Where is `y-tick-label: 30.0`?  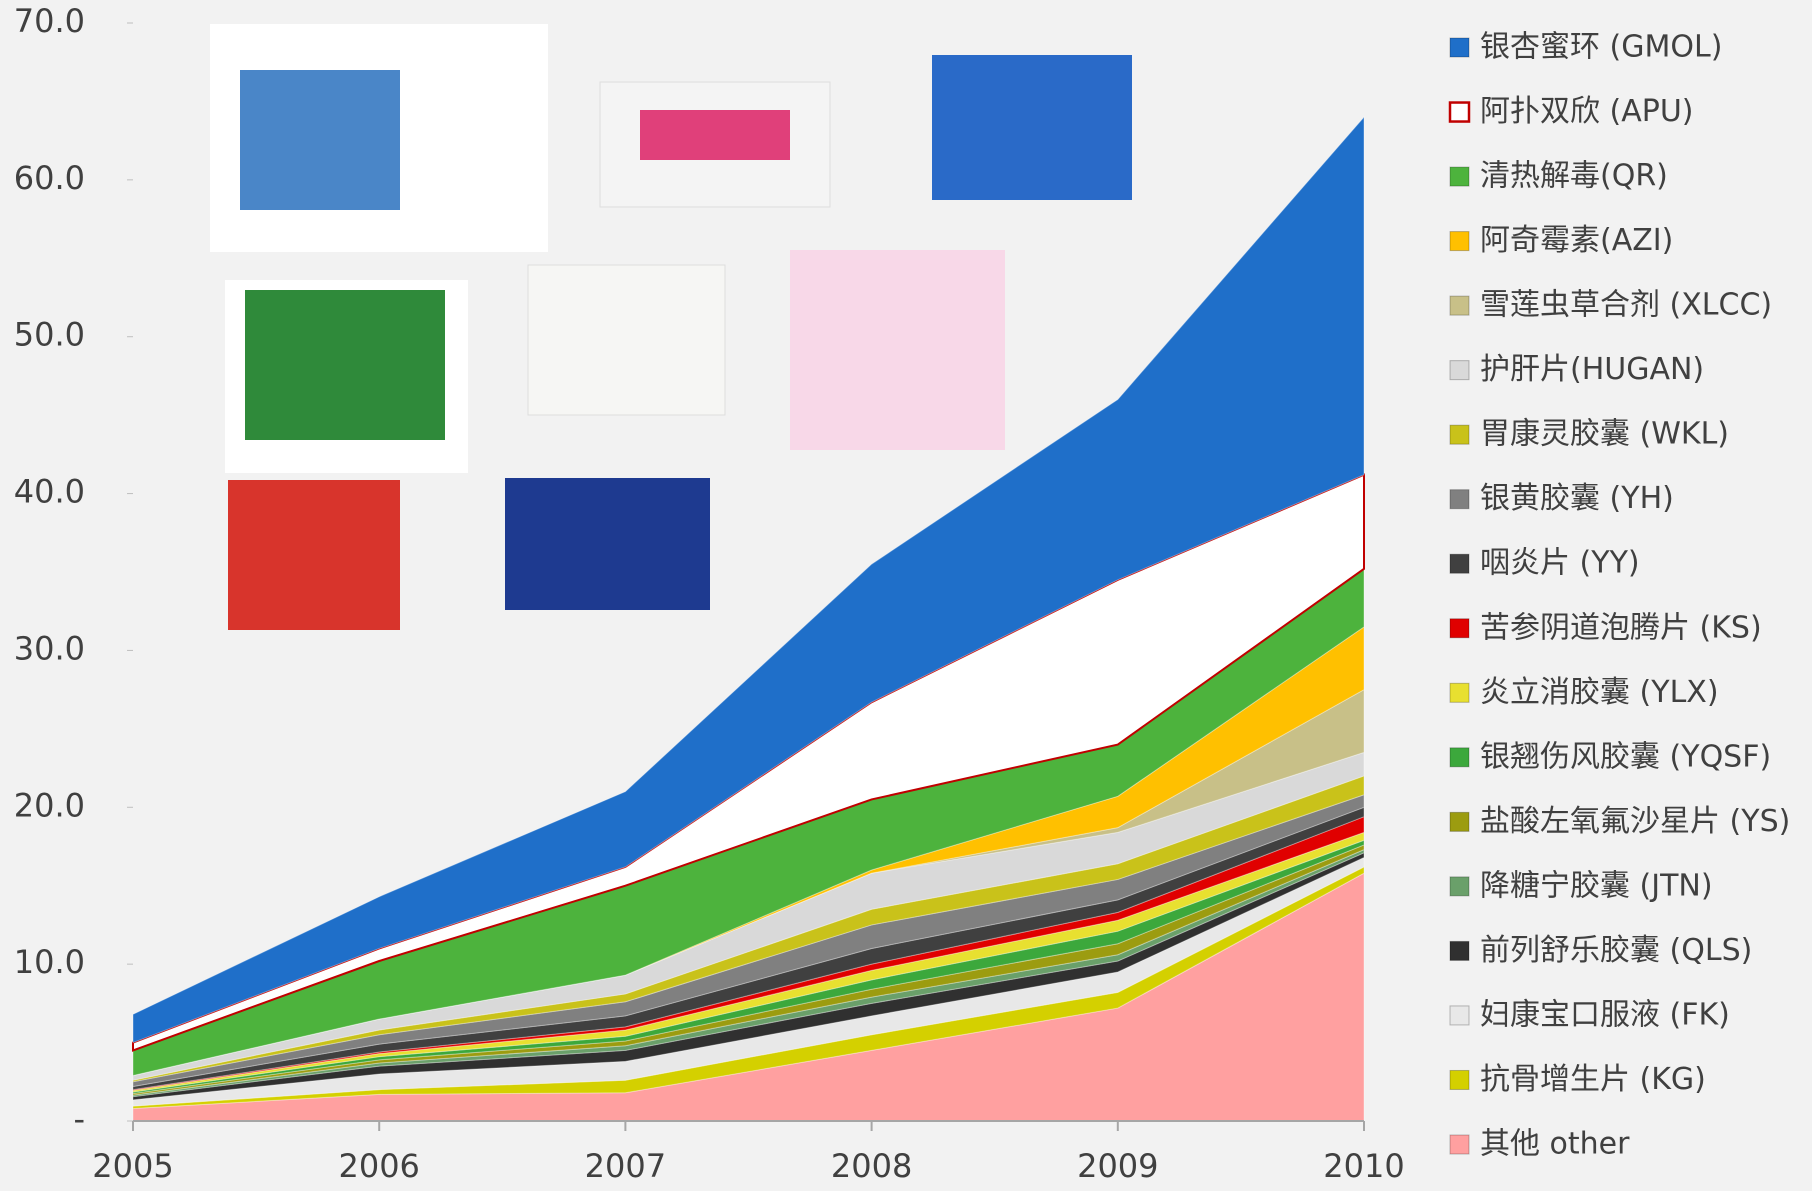
y-tick-label: 30.0 is located at coordinates (49, 648).